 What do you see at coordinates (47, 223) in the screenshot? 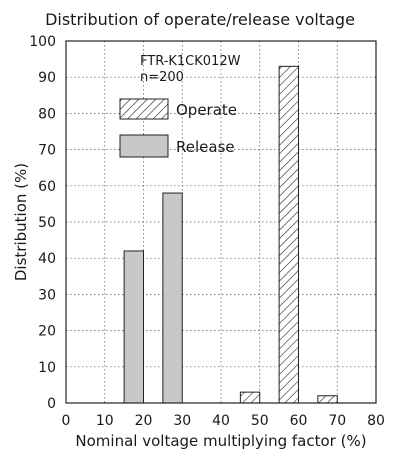
I see `y-tick-label: 50` at bounding box center [47, 223].